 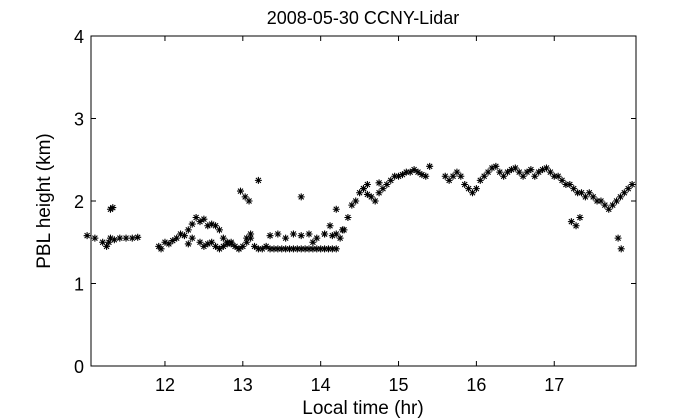 I want to click on x-tick-label: 15, so click(x=399, y=385).